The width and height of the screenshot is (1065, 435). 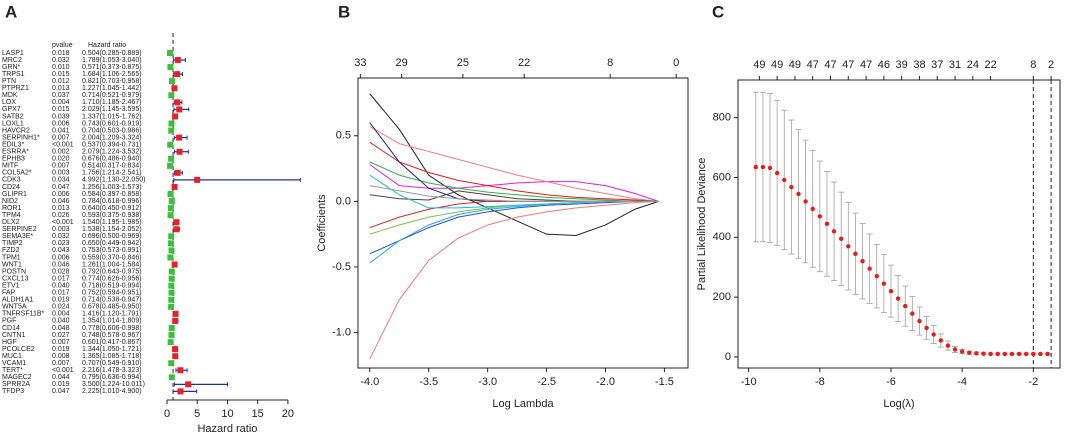 I want to click on gene-name: LOX, so click(x=9, y=102).